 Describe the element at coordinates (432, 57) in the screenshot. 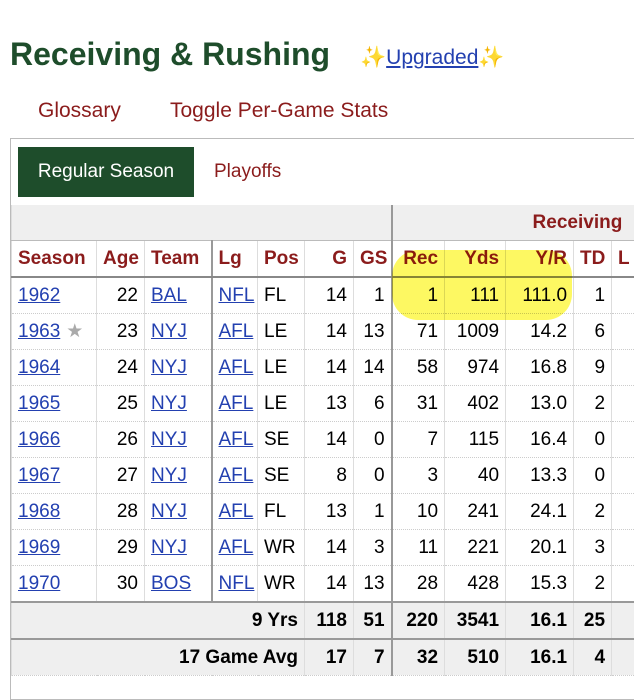

I see `upgraded-link: Upgraded` at that location.